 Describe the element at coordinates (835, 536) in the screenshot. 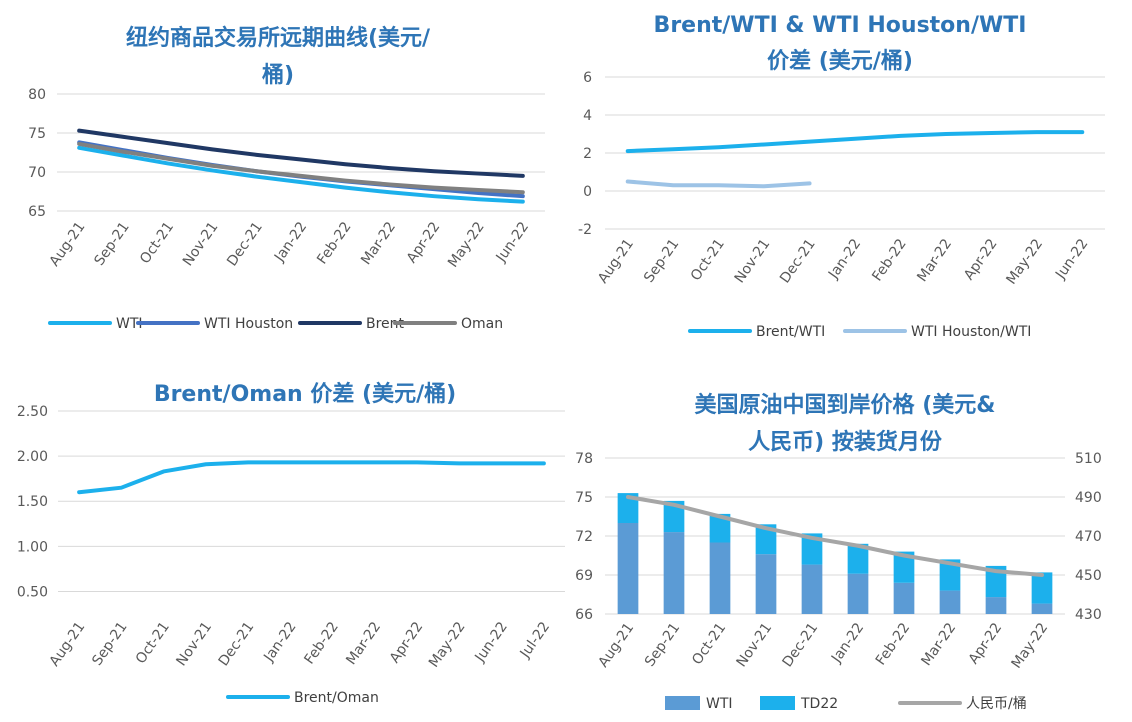

I see `series-line-rmb` at that location.